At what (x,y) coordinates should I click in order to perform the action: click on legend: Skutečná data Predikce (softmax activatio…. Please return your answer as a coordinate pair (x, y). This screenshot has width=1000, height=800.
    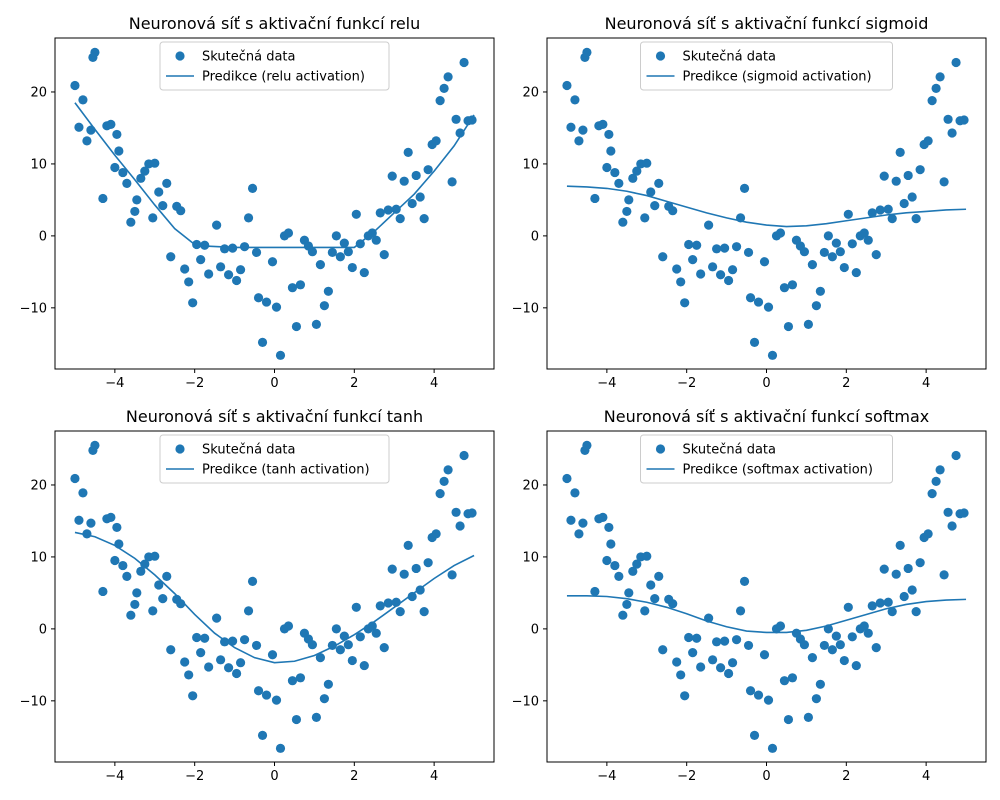
    Looking at the image, I should click on (766, 459).